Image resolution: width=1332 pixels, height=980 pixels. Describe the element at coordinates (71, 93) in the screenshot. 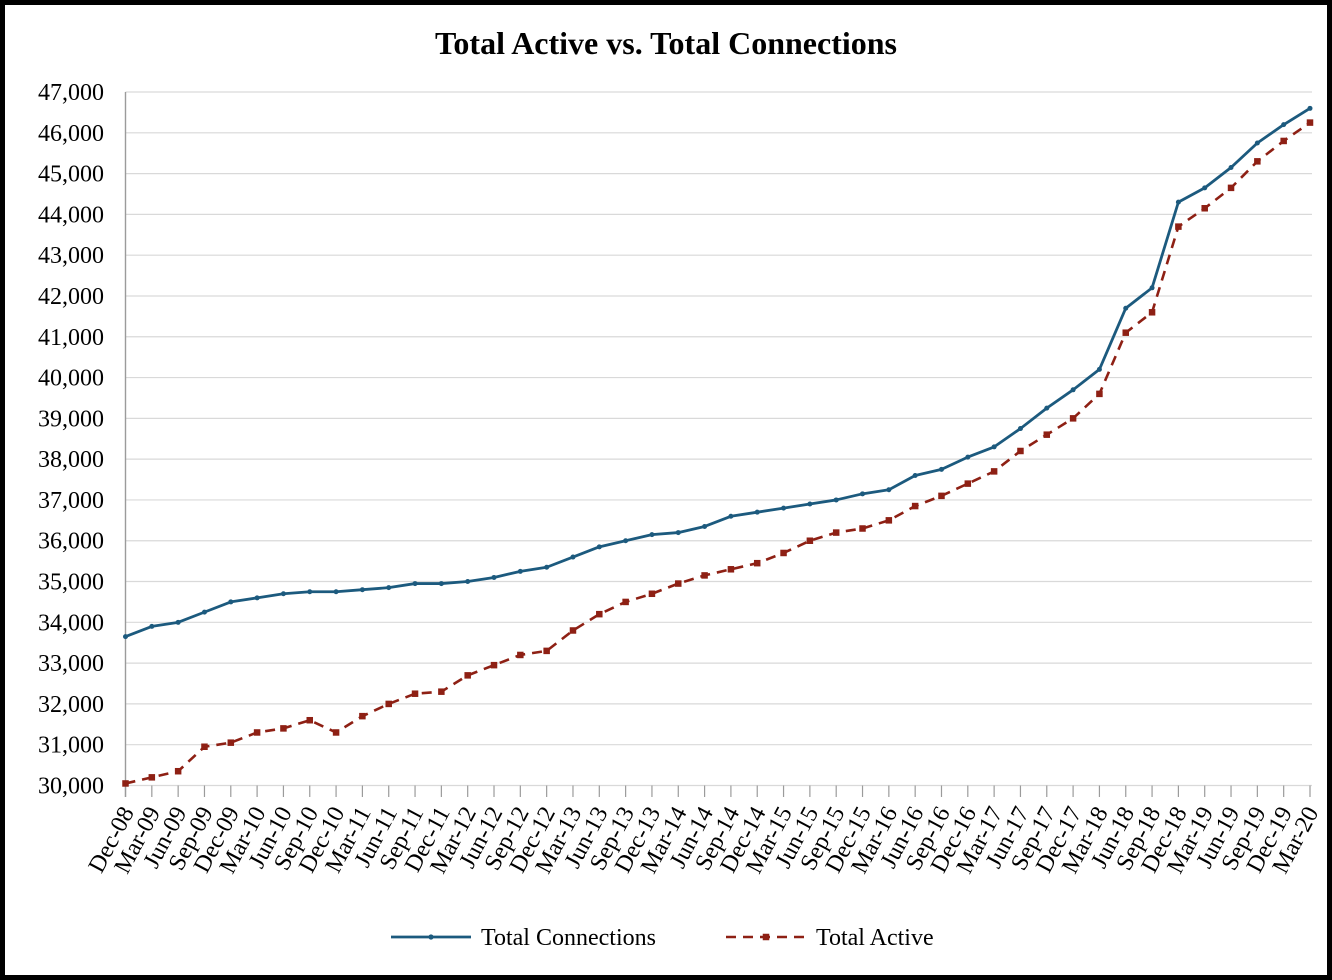

I see `y-axis-label: 47,000` at that location.